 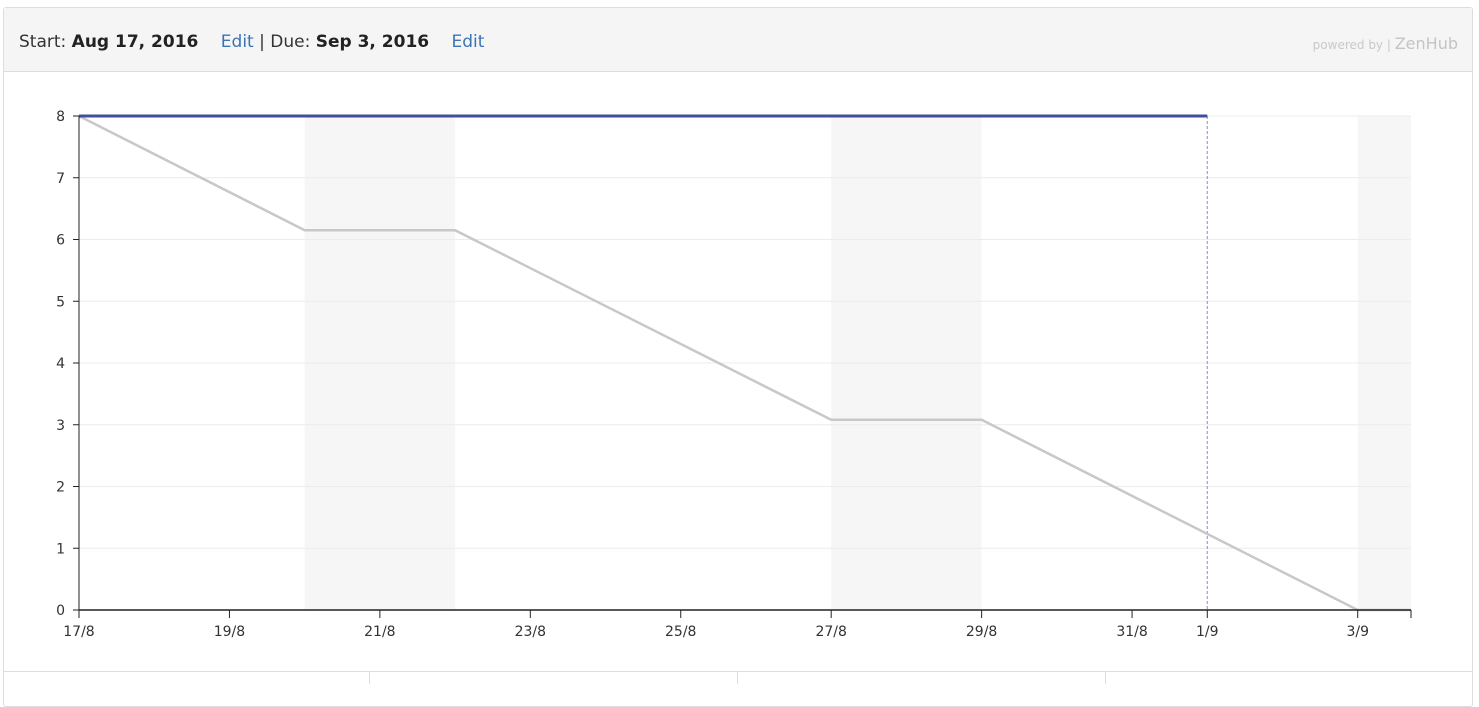 I want to click on x-tick-label: 1/9, so click(x=1207, y=632).